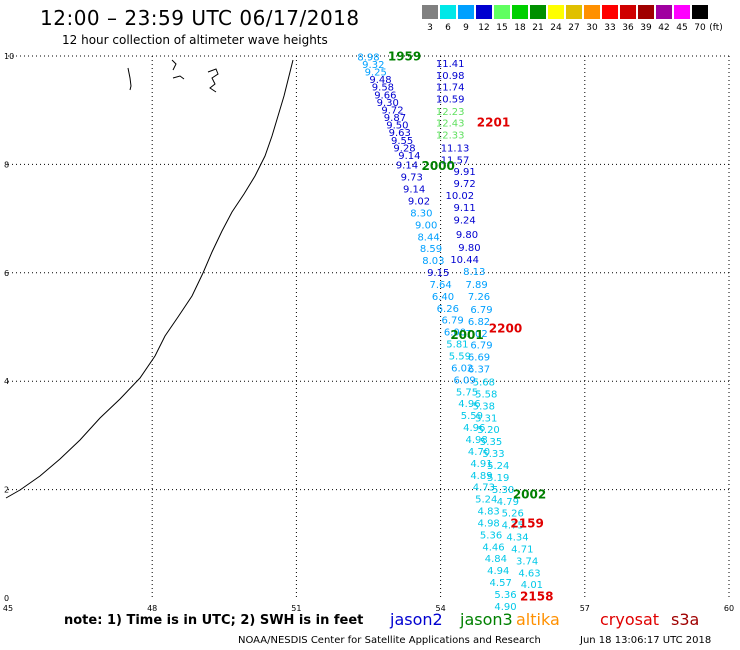 This screenshot has height=650, width=740. What do you see at coordinates (477, 285) in the screenshot?
I see `wave-height-value: 7.89` at bounding box center [477, 285].